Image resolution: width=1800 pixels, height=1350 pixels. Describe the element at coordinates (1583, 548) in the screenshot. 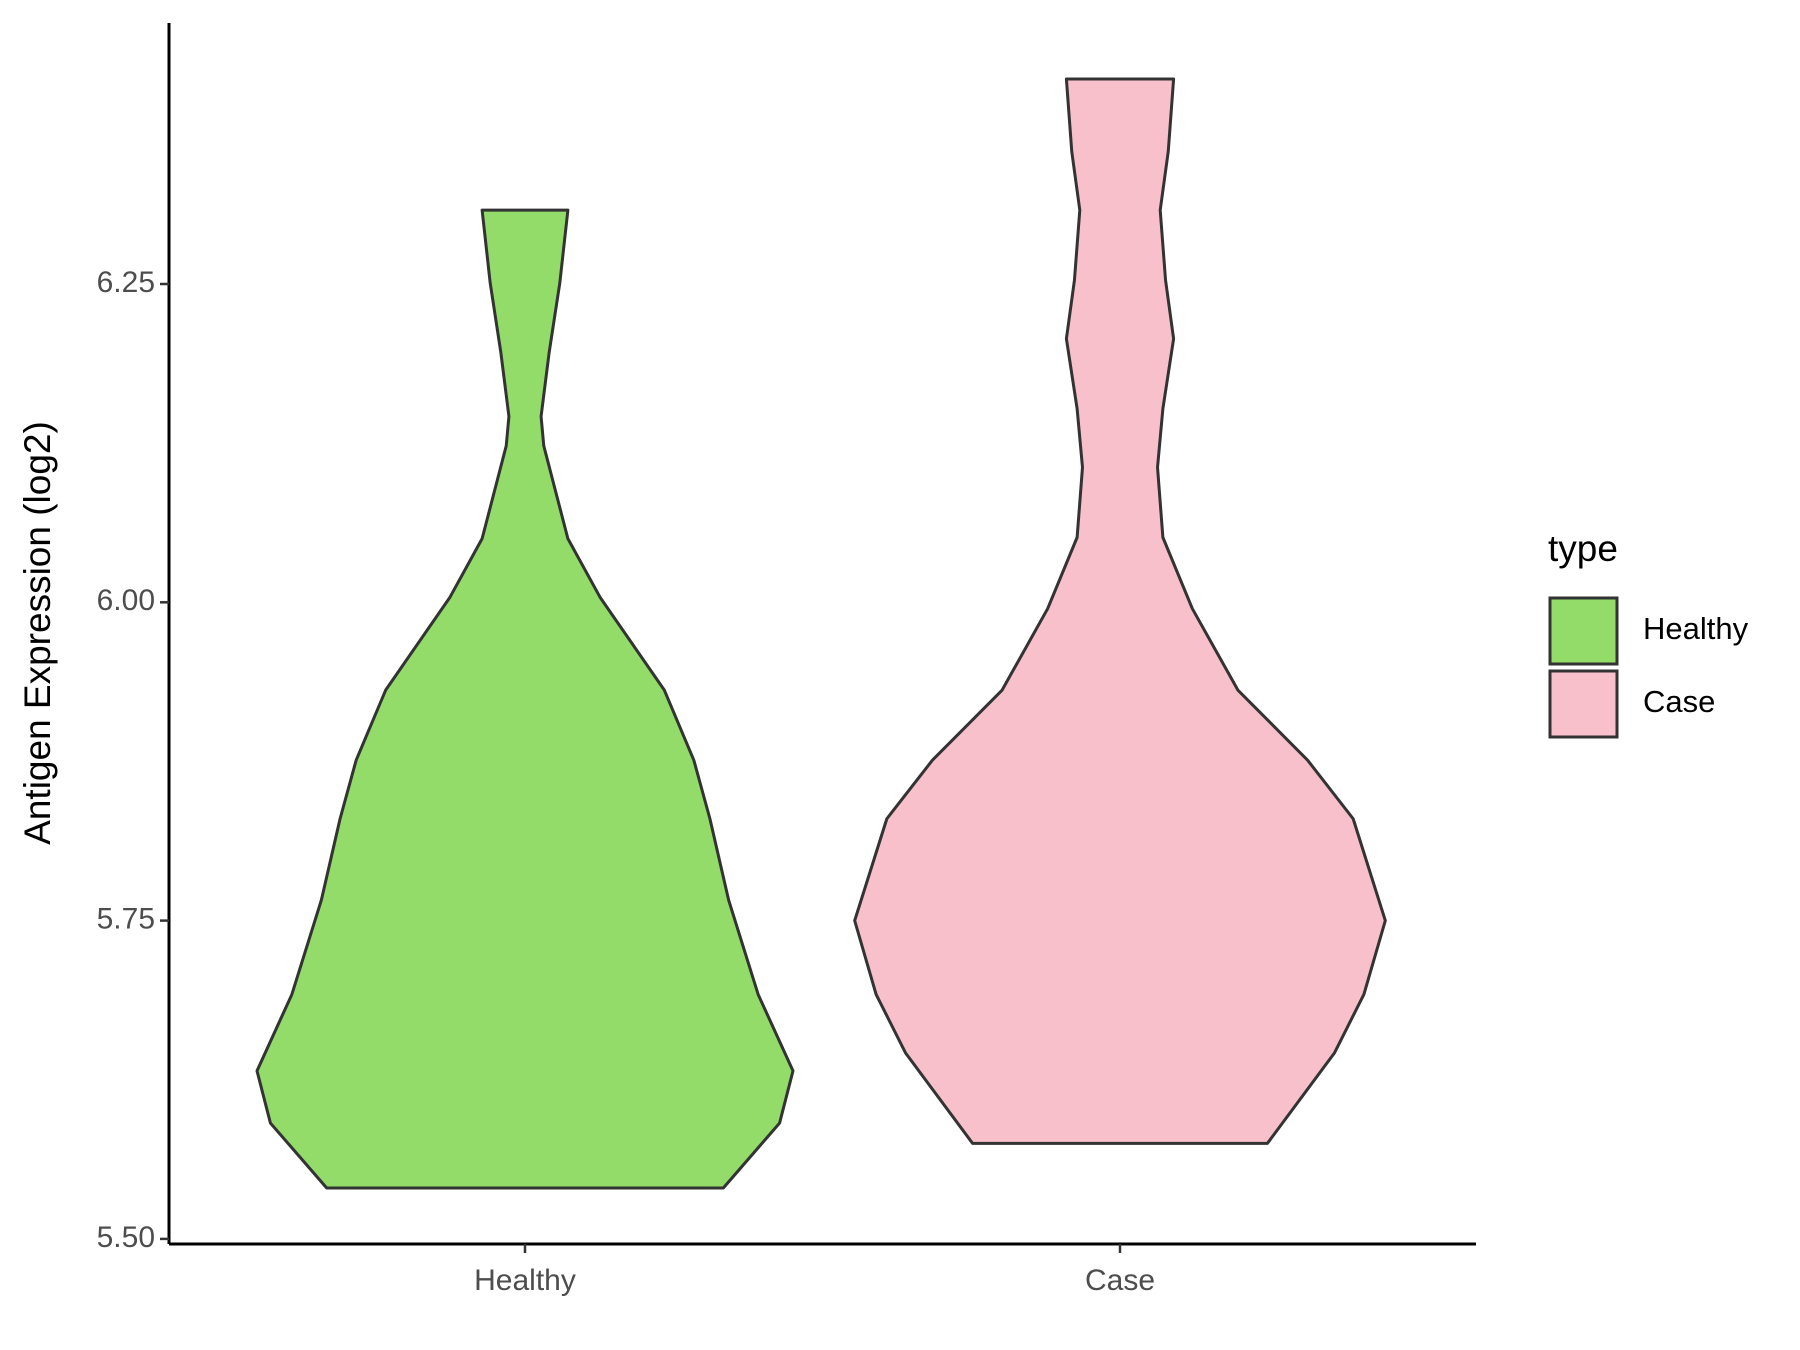

I see `legend-title: type` at that location.